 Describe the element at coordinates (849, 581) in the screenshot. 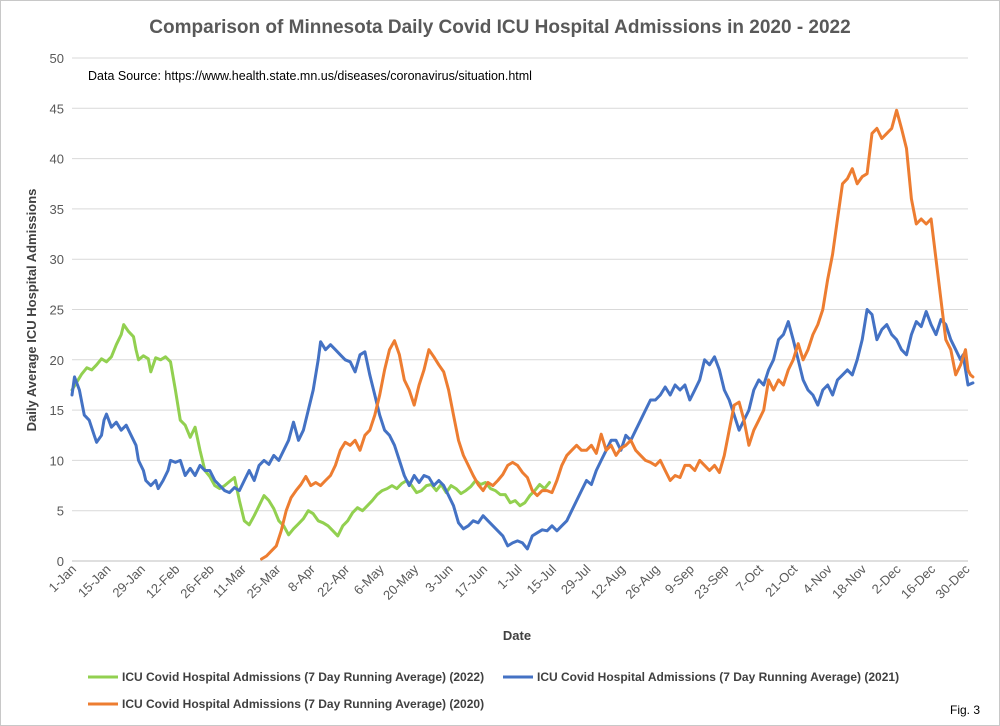

I see `x-tick-label: 18-Nov` at that location.